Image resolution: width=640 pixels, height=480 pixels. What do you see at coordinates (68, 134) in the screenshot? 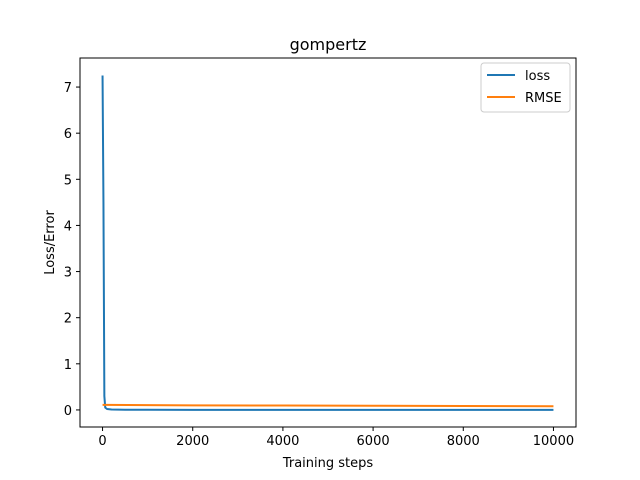
I see `y-tick-label: 6` at bounding box center [68, 134].